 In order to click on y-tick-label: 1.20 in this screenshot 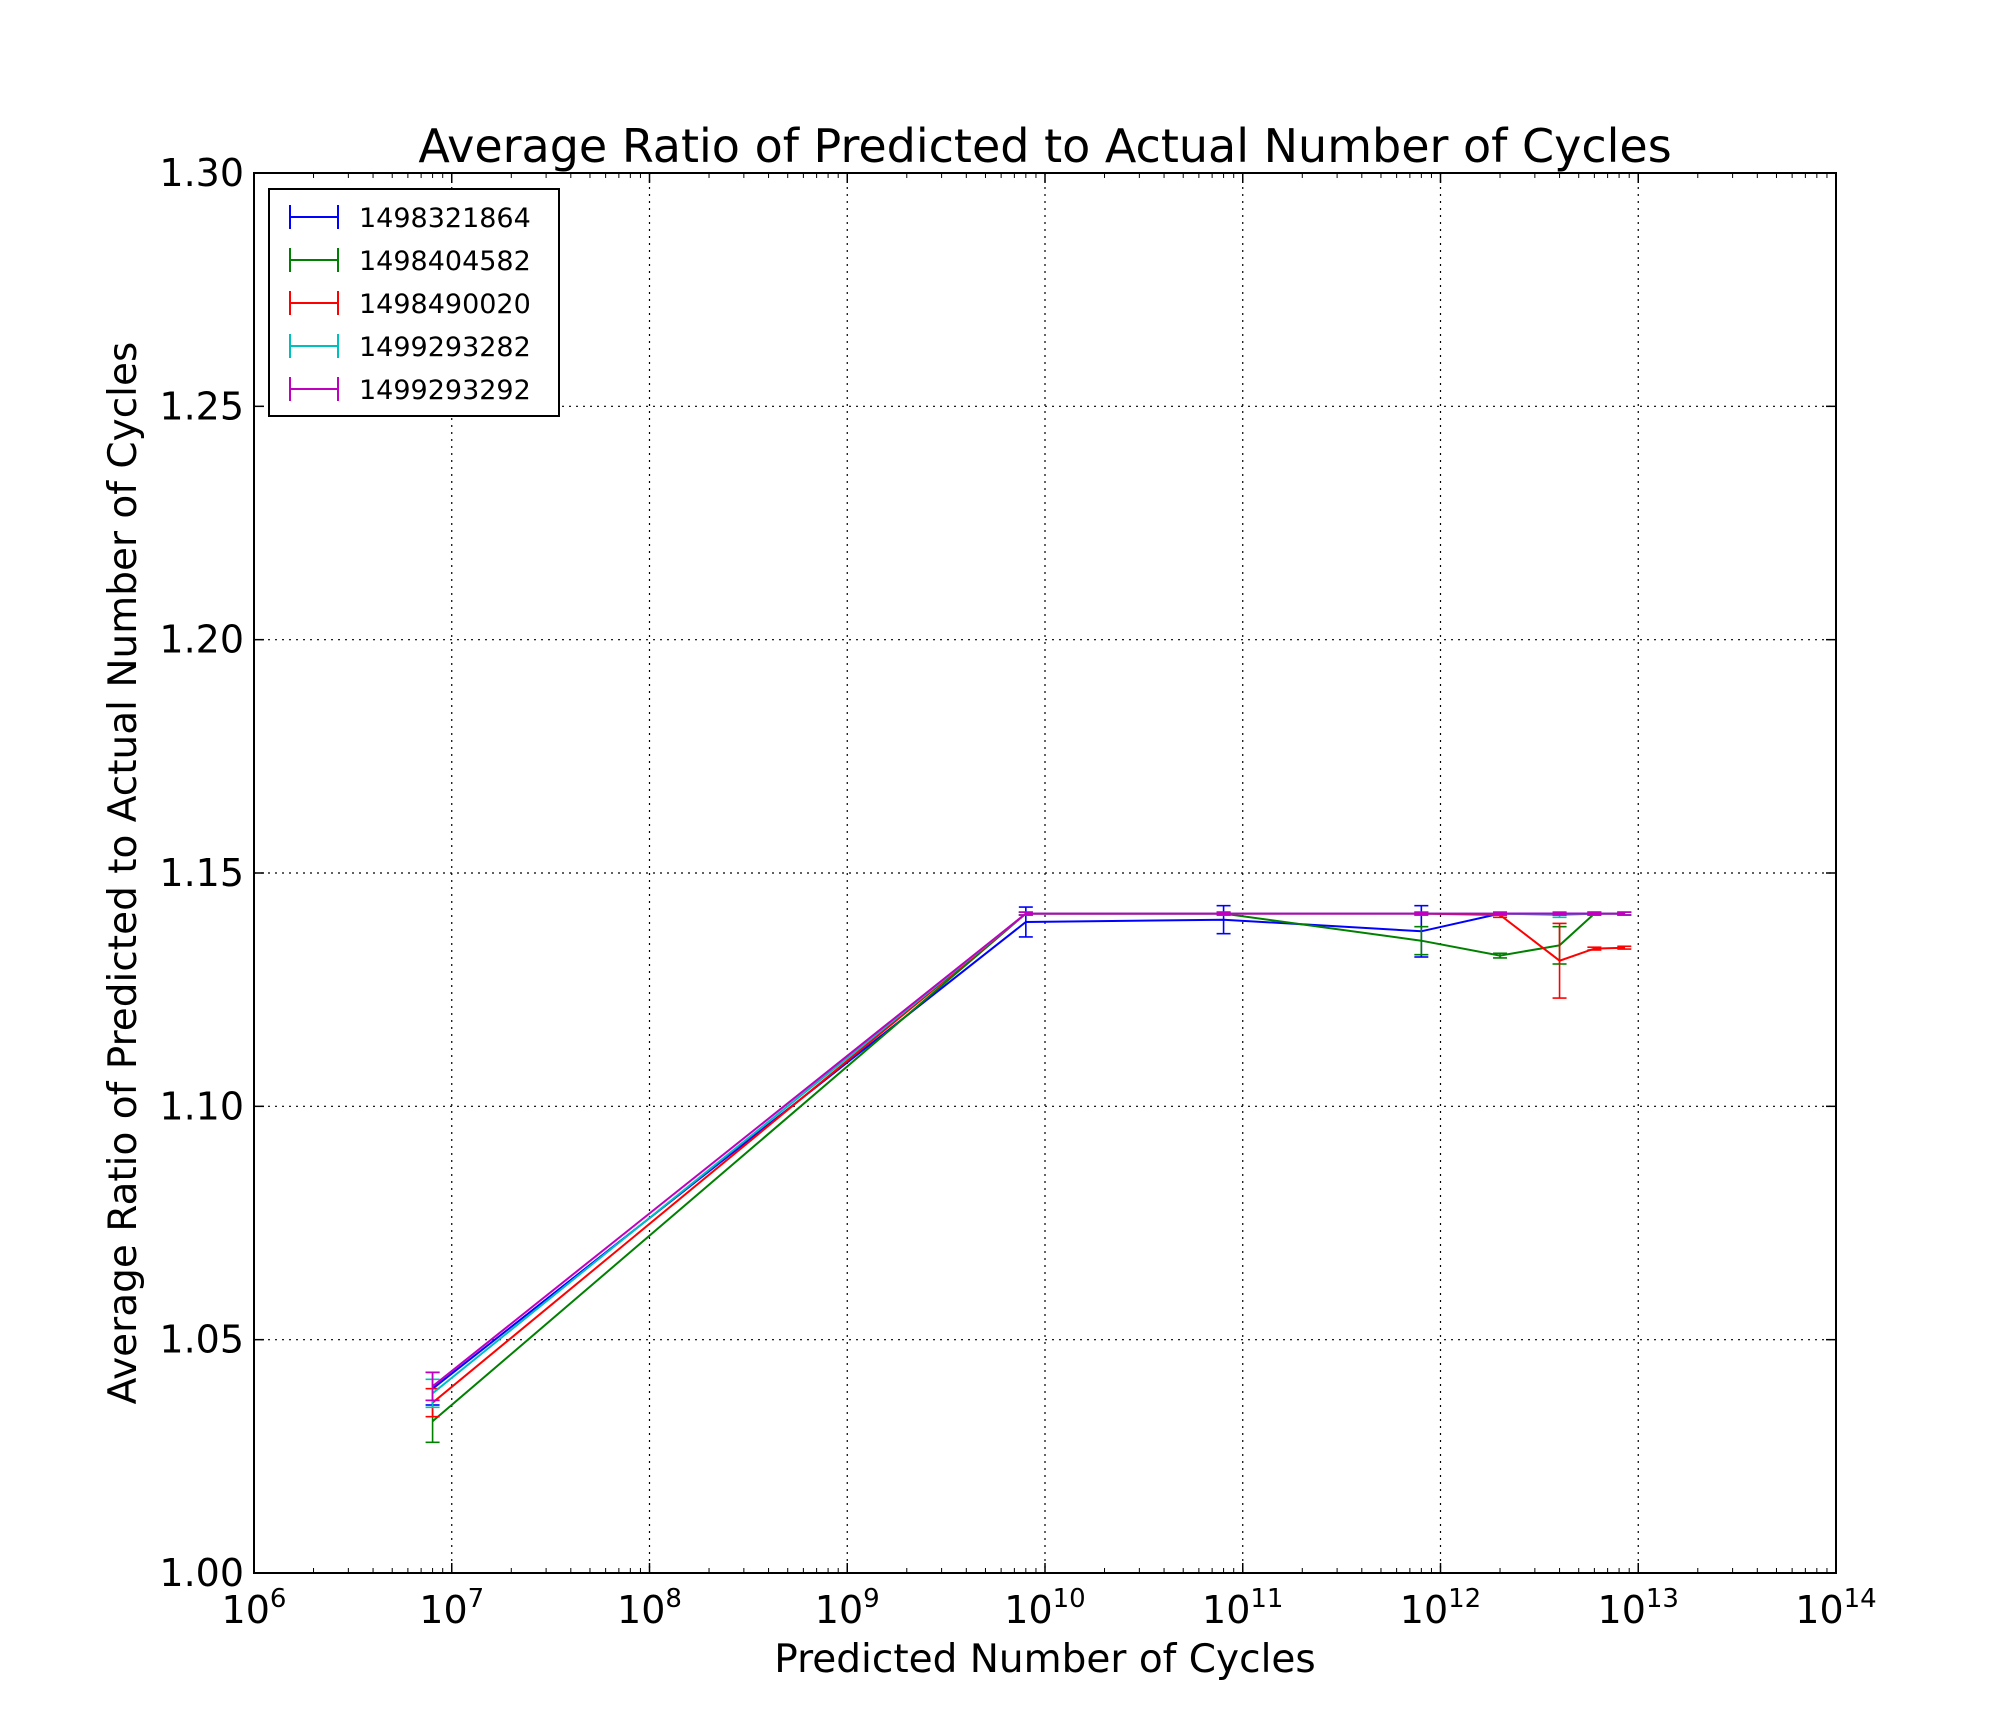, I will do `click(201, 640)`.